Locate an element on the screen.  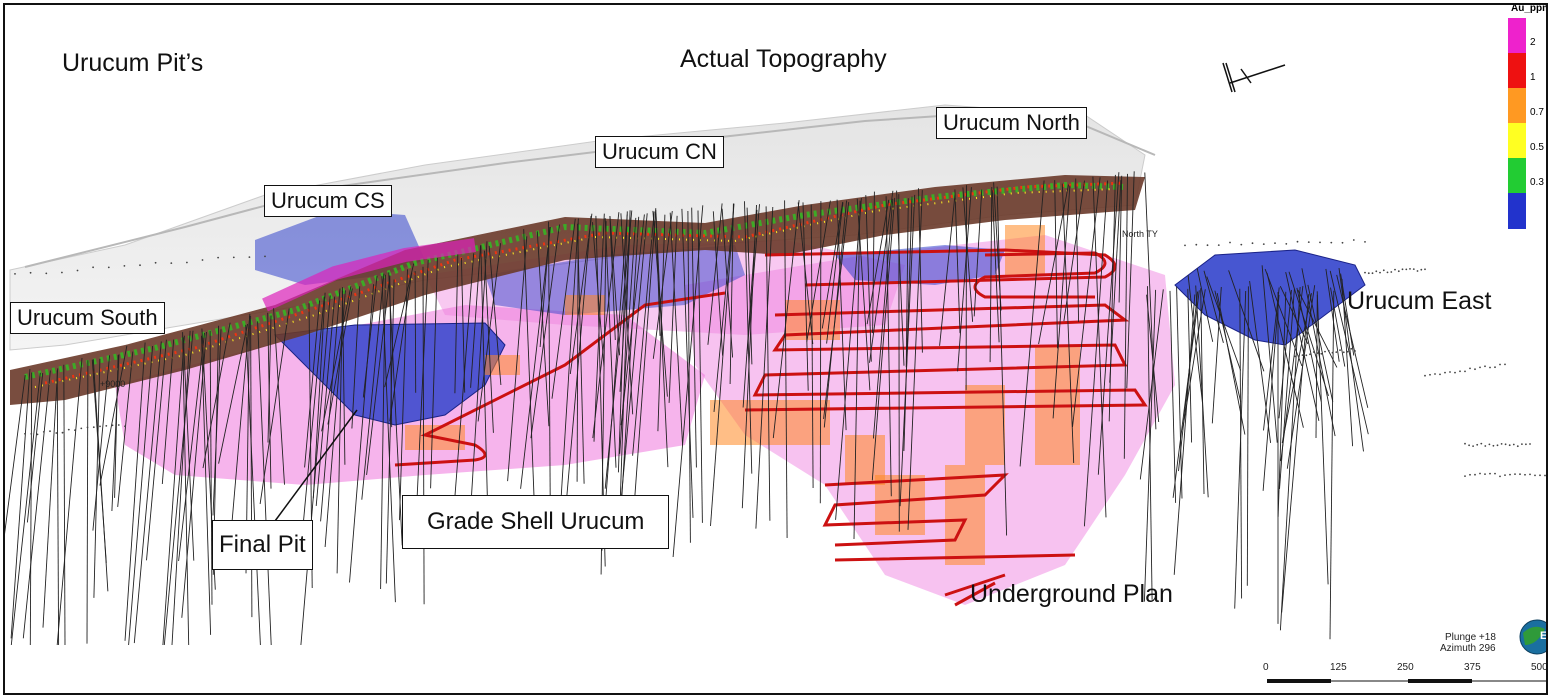
north-arrow-icon is located at coordinates (1254, 77).